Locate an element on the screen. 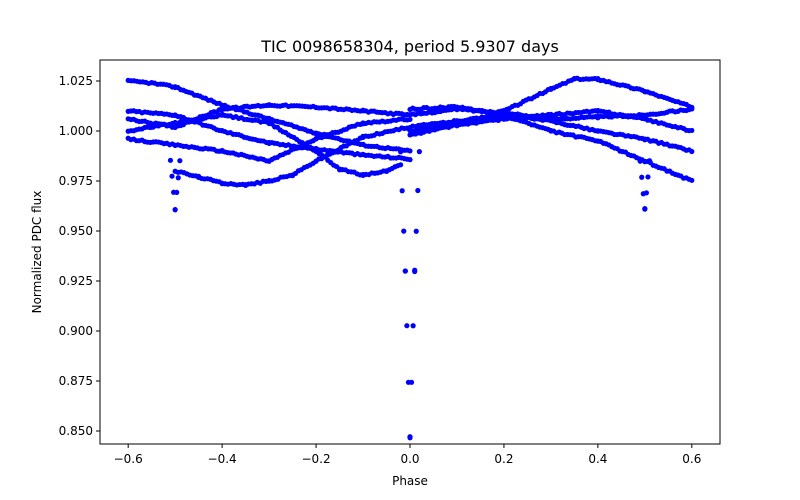 This screenshot has height=500, width=800. y-tick-label: 0.925 is located at coordinates (76, 281).